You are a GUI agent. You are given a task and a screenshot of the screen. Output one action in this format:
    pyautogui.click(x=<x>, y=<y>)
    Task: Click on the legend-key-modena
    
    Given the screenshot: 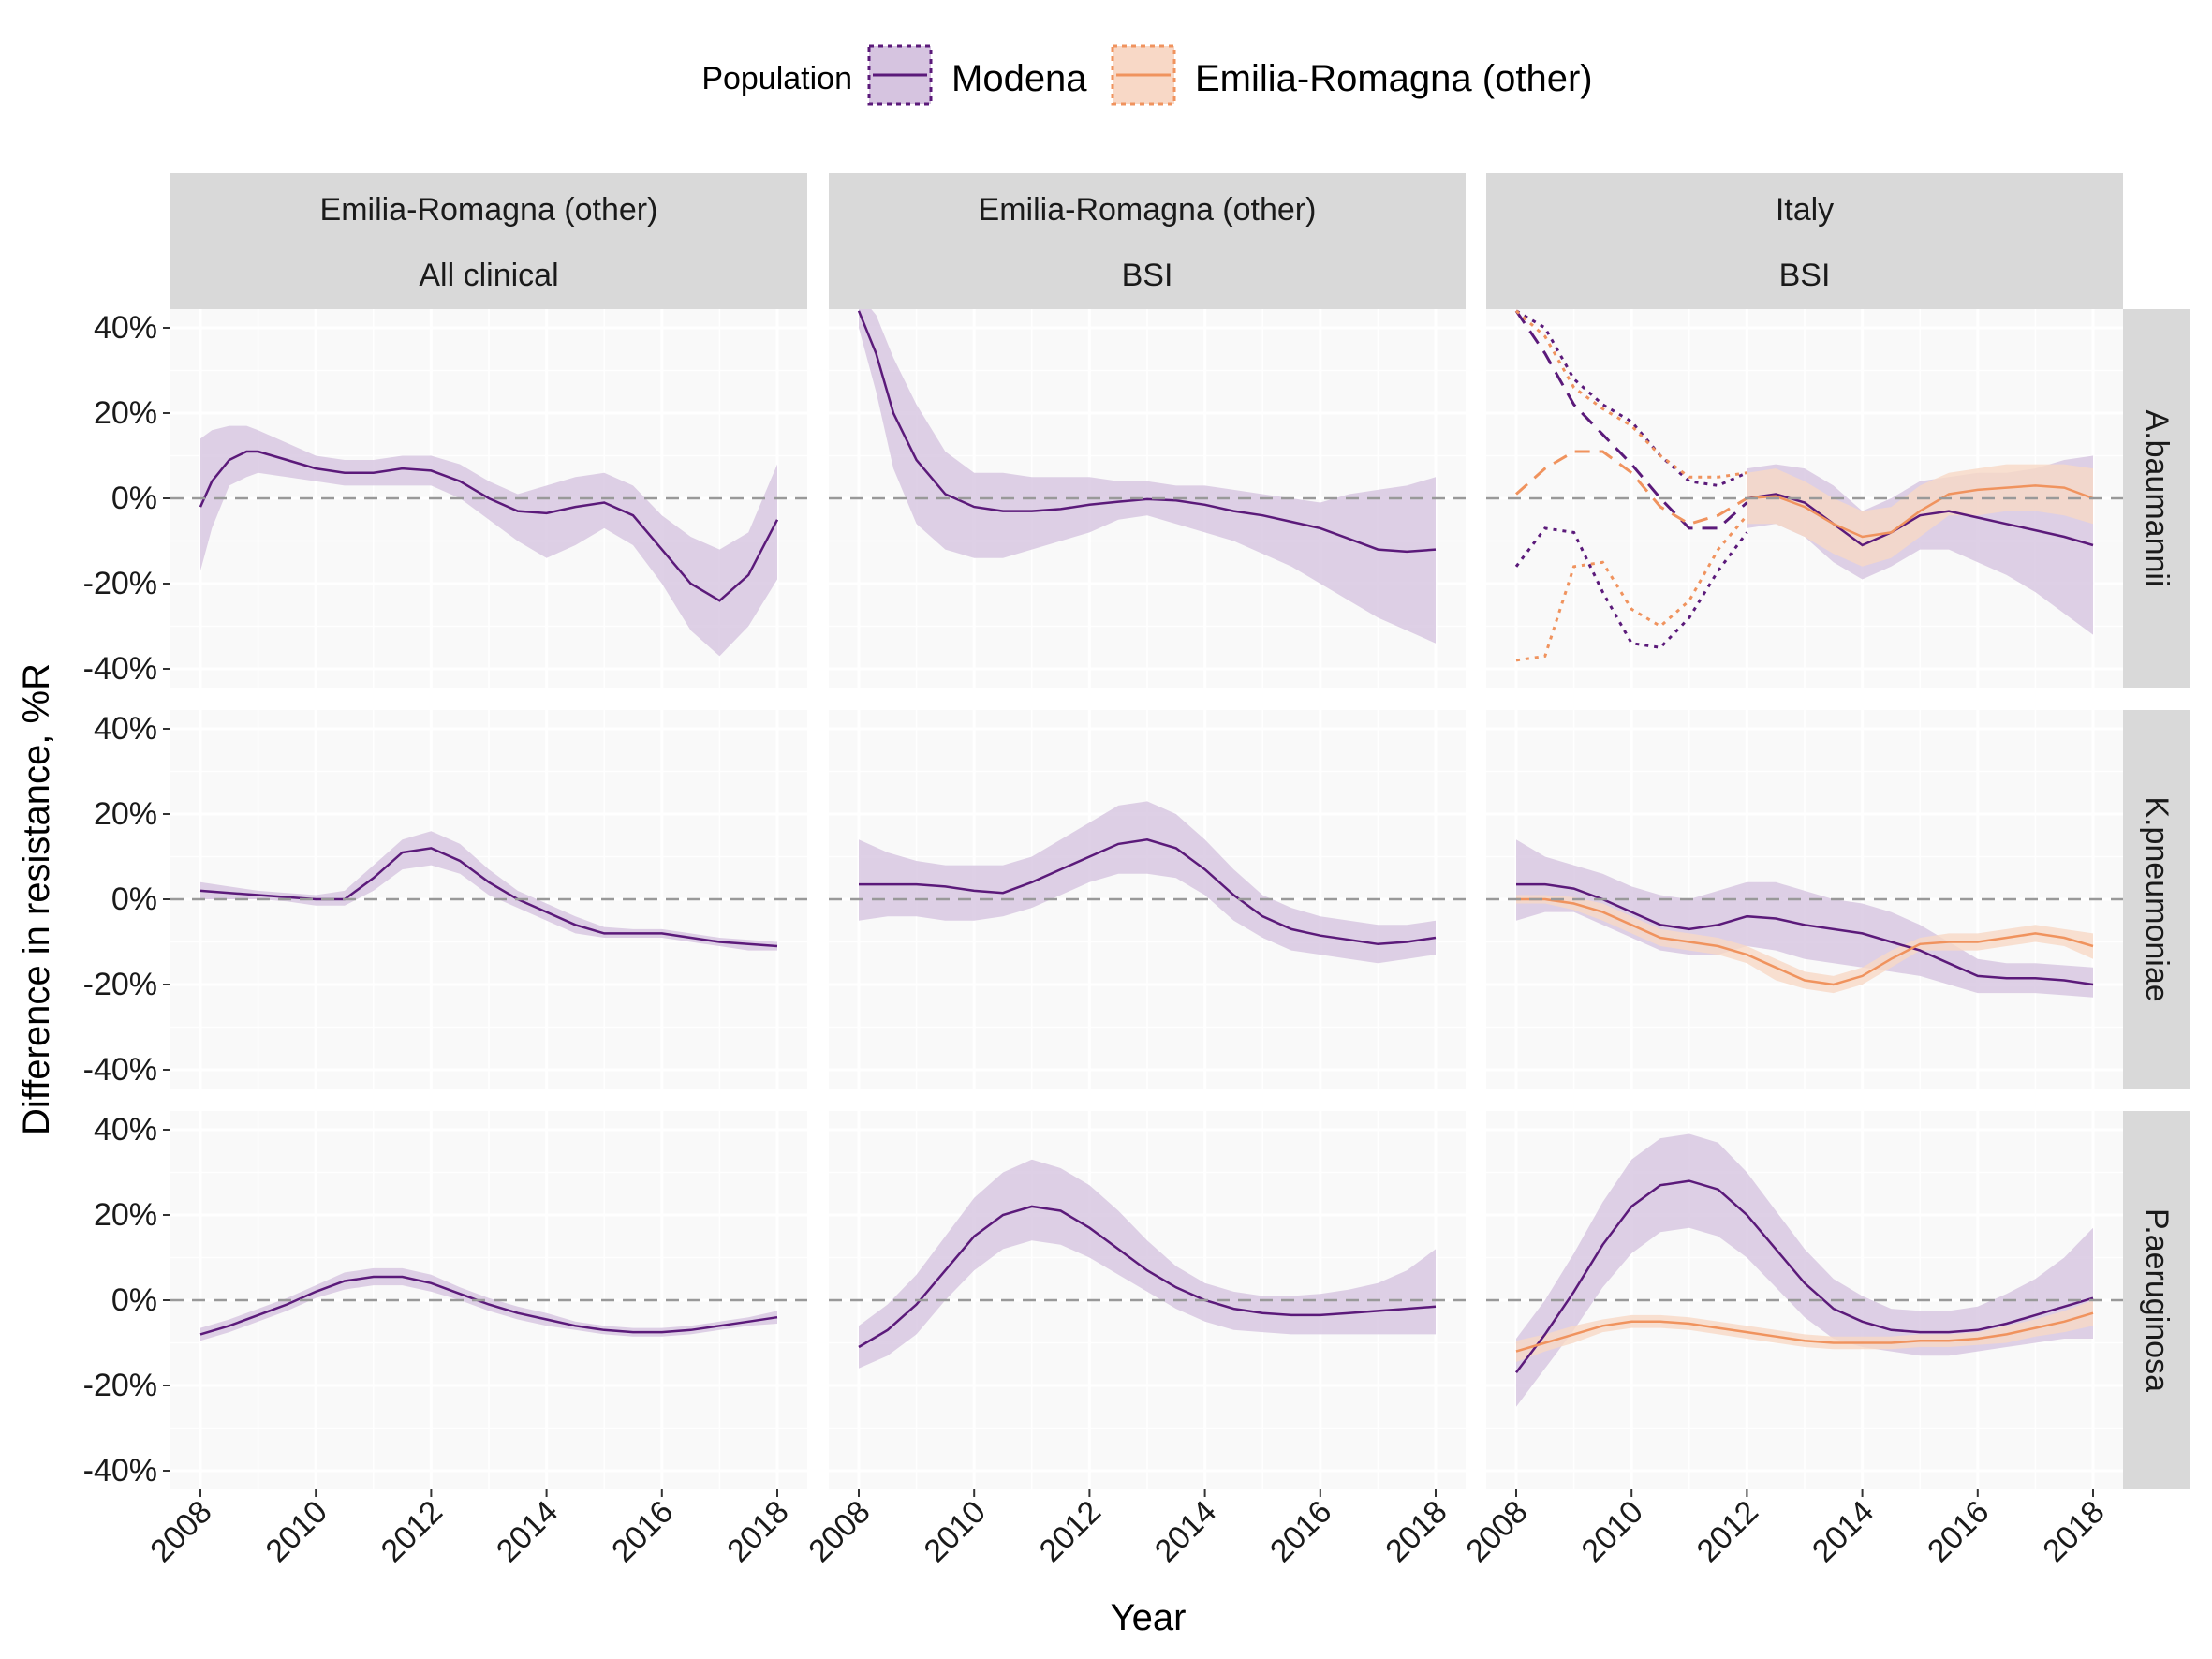 What is the action you would take?
    pyautogui.click(x=900, y=75)
    